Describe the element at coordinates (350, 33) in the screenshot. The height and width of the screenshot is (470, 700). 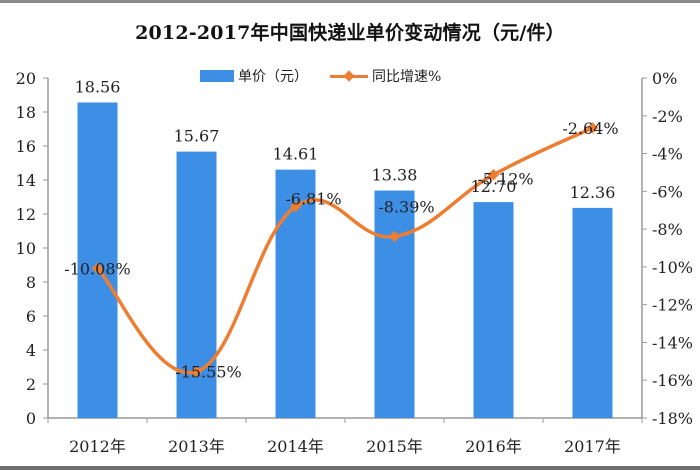
I see `chart-title: 2012-2017年中国快递业单价变动情况（元/件）` at that location.